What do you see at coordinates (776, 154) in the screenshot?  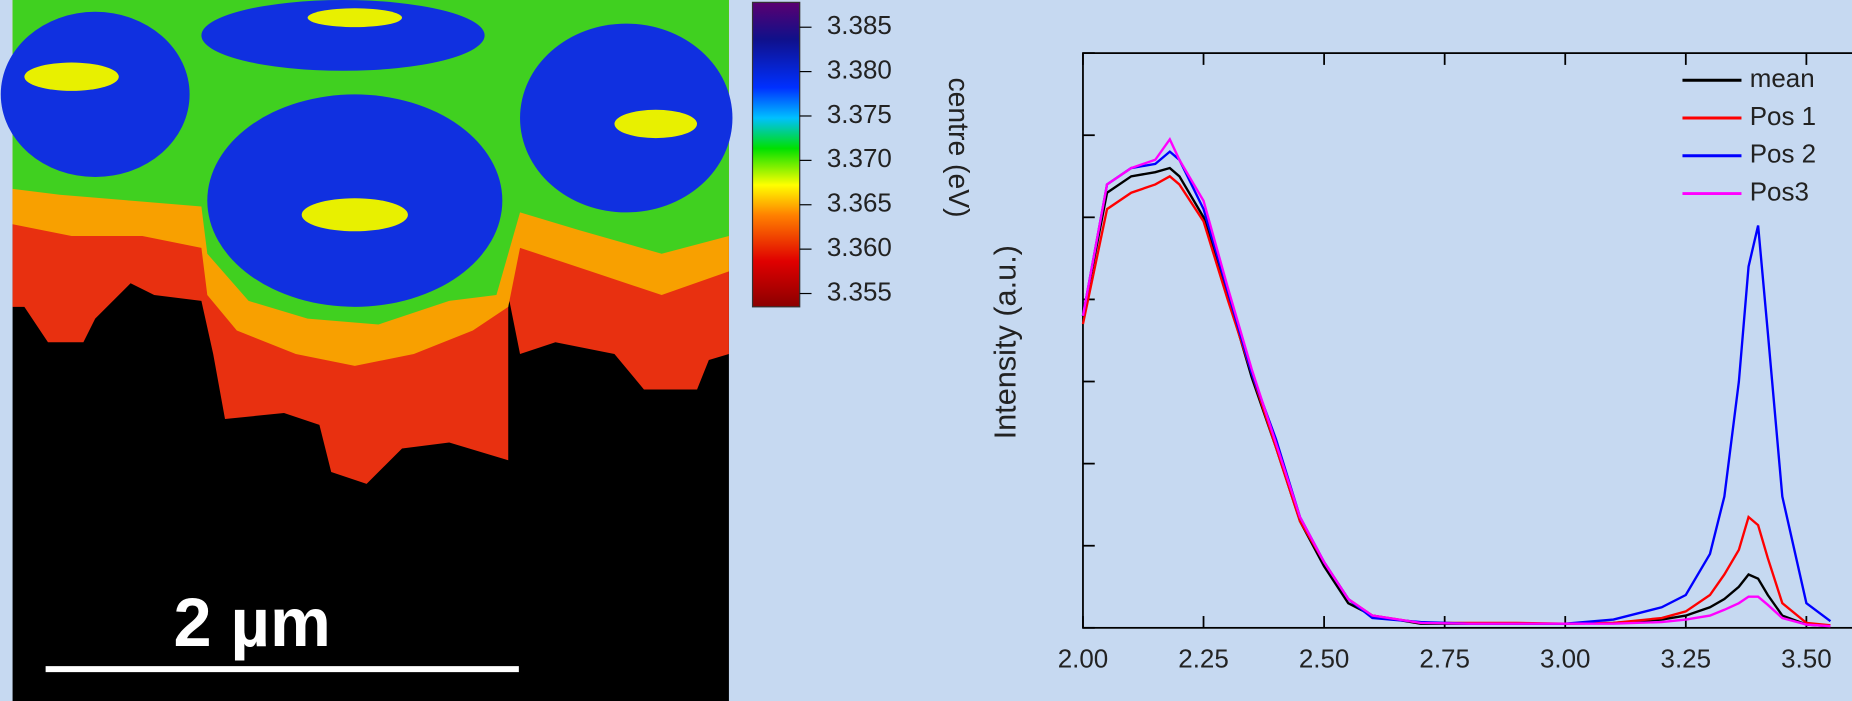 I see `colorbar` at bounding box center [776, 154].